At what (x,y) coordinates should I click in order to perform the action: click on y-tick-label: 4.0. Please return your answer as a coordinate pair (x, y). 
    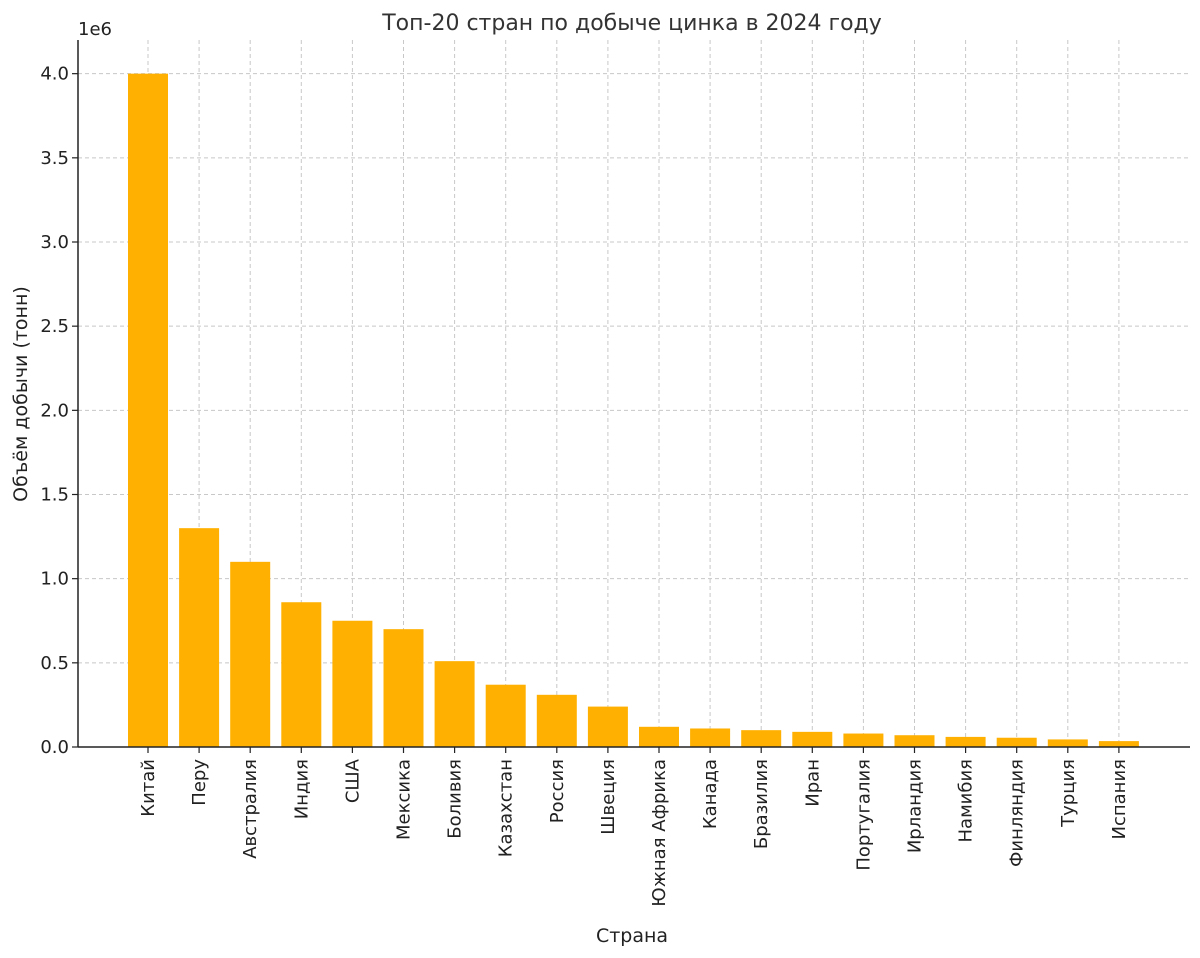
    Looking at the image, I should click on (54, 74).